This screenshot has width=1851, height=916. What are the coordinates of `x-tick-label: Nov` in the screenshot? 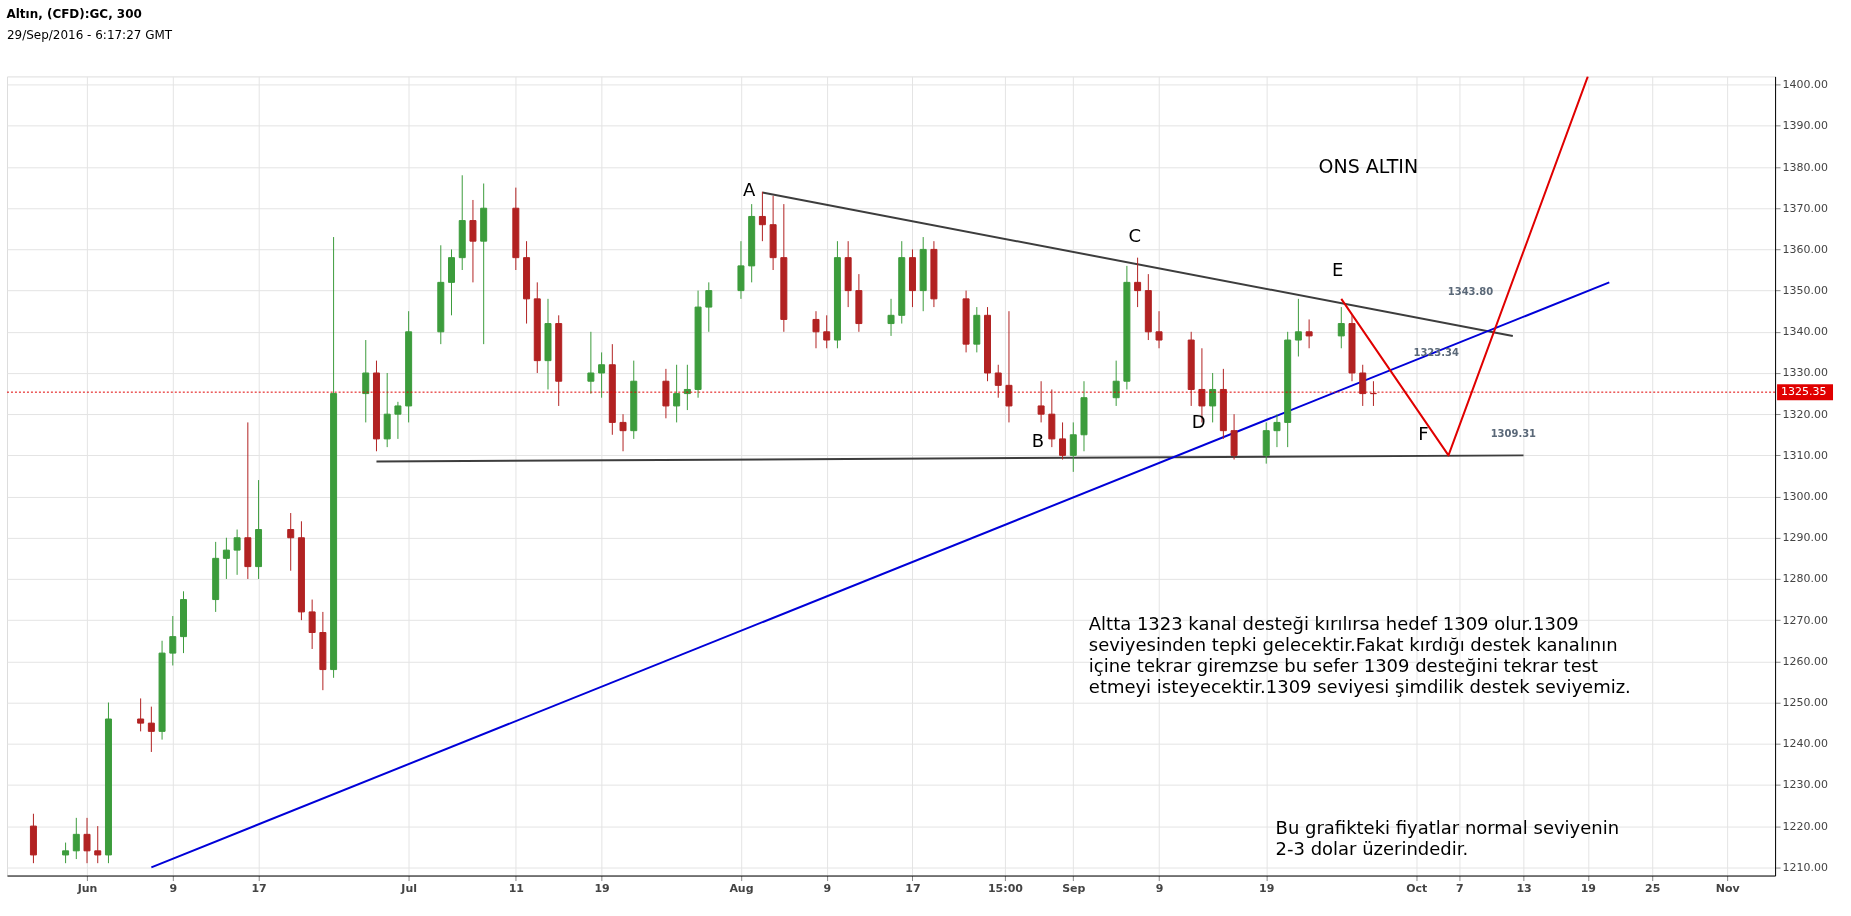 It's located at (1727, 889).